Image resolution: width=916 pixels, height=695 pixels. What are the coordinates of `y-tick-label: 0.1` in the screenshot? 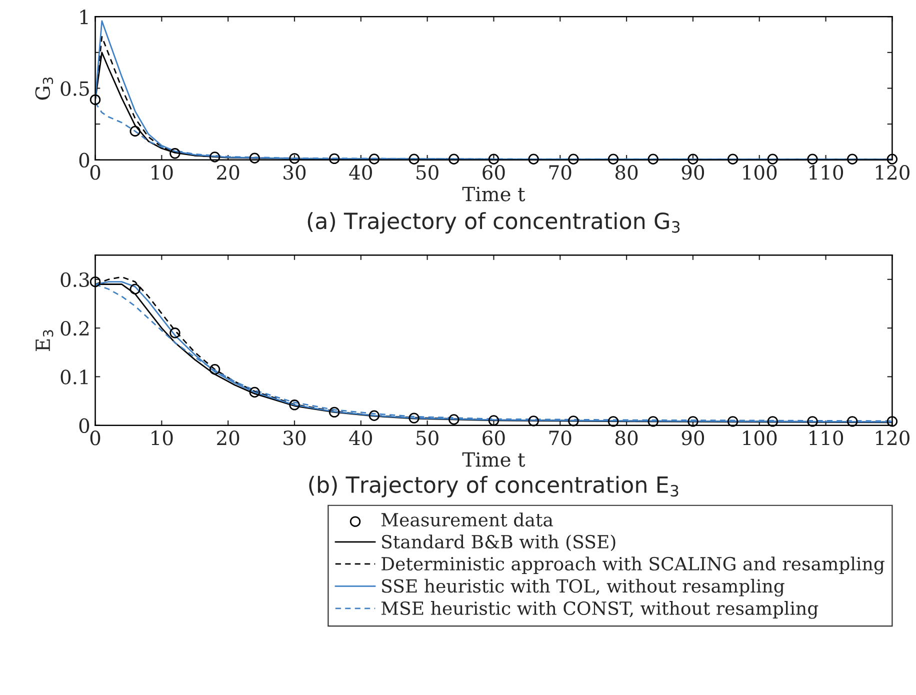 It's located at (74, 377).